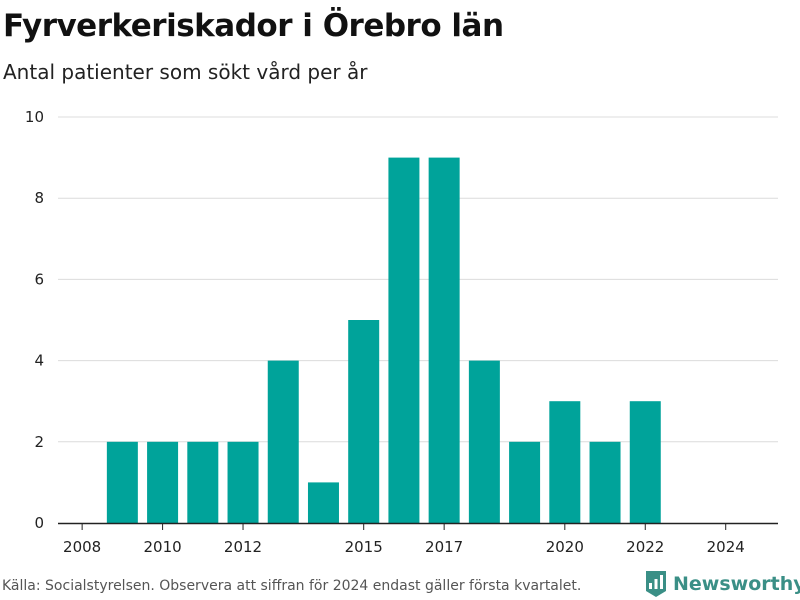 This screenshot has width=800, height=600. What do you see at coordinates (39, 361) in the screenshot?
I see `y-tick-label: 4` at bounding box center [39, 361].